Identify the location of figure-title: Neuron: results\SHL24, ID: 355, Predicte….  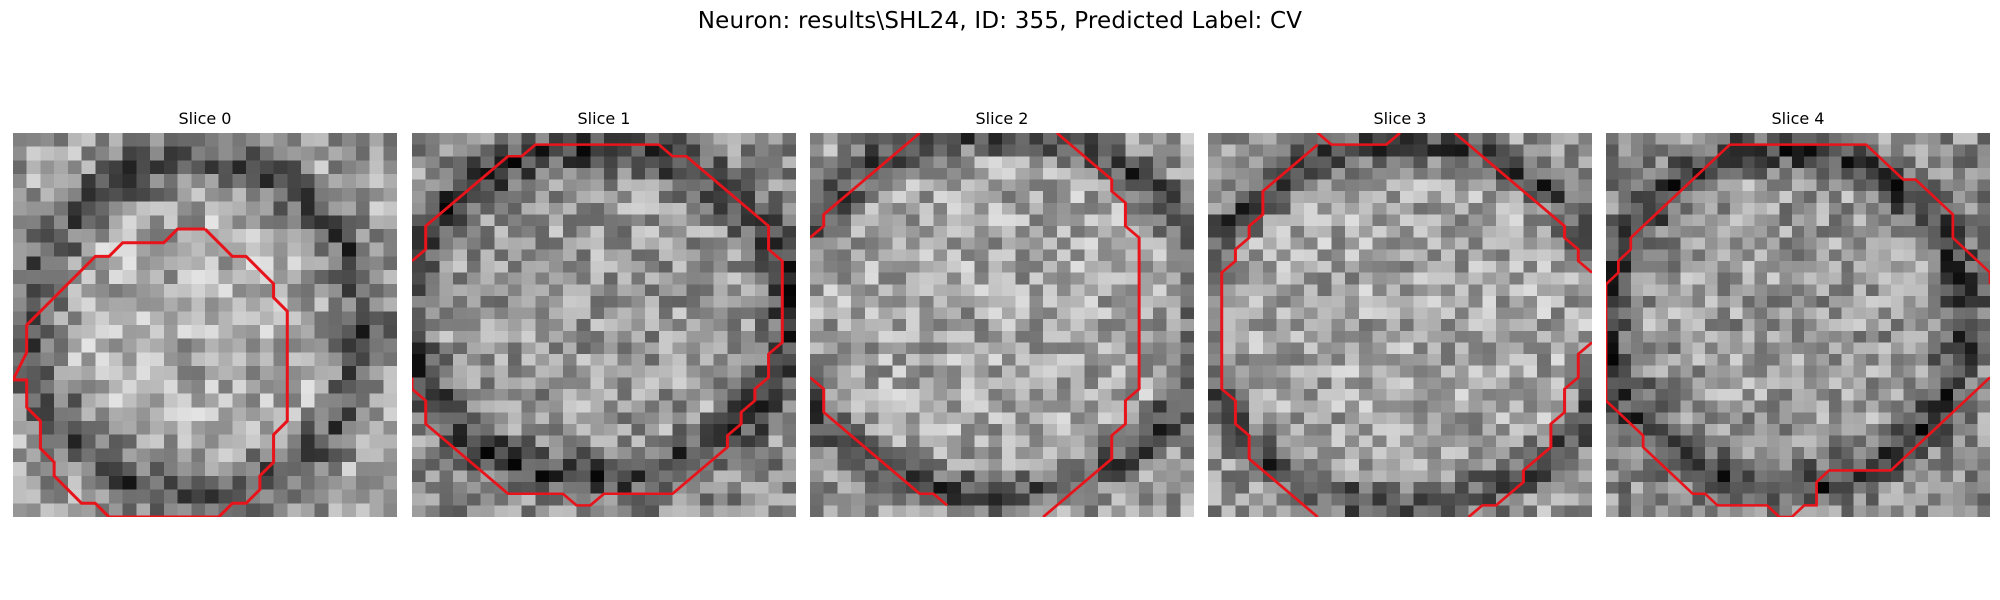
(1000, 21).